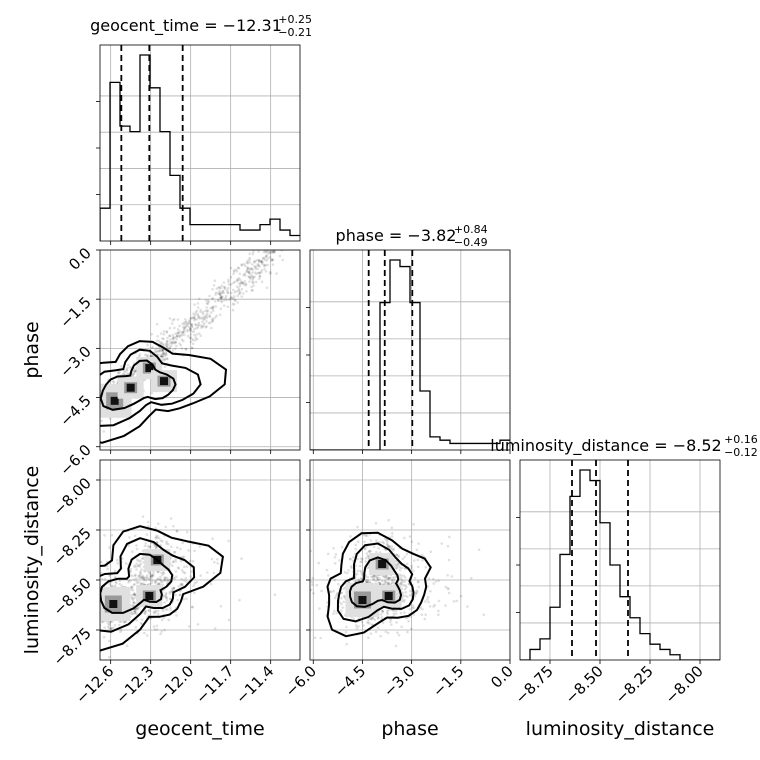 The image size is (760, 760). I want to click on y-tick-label: 0.0, so click(80, 259).